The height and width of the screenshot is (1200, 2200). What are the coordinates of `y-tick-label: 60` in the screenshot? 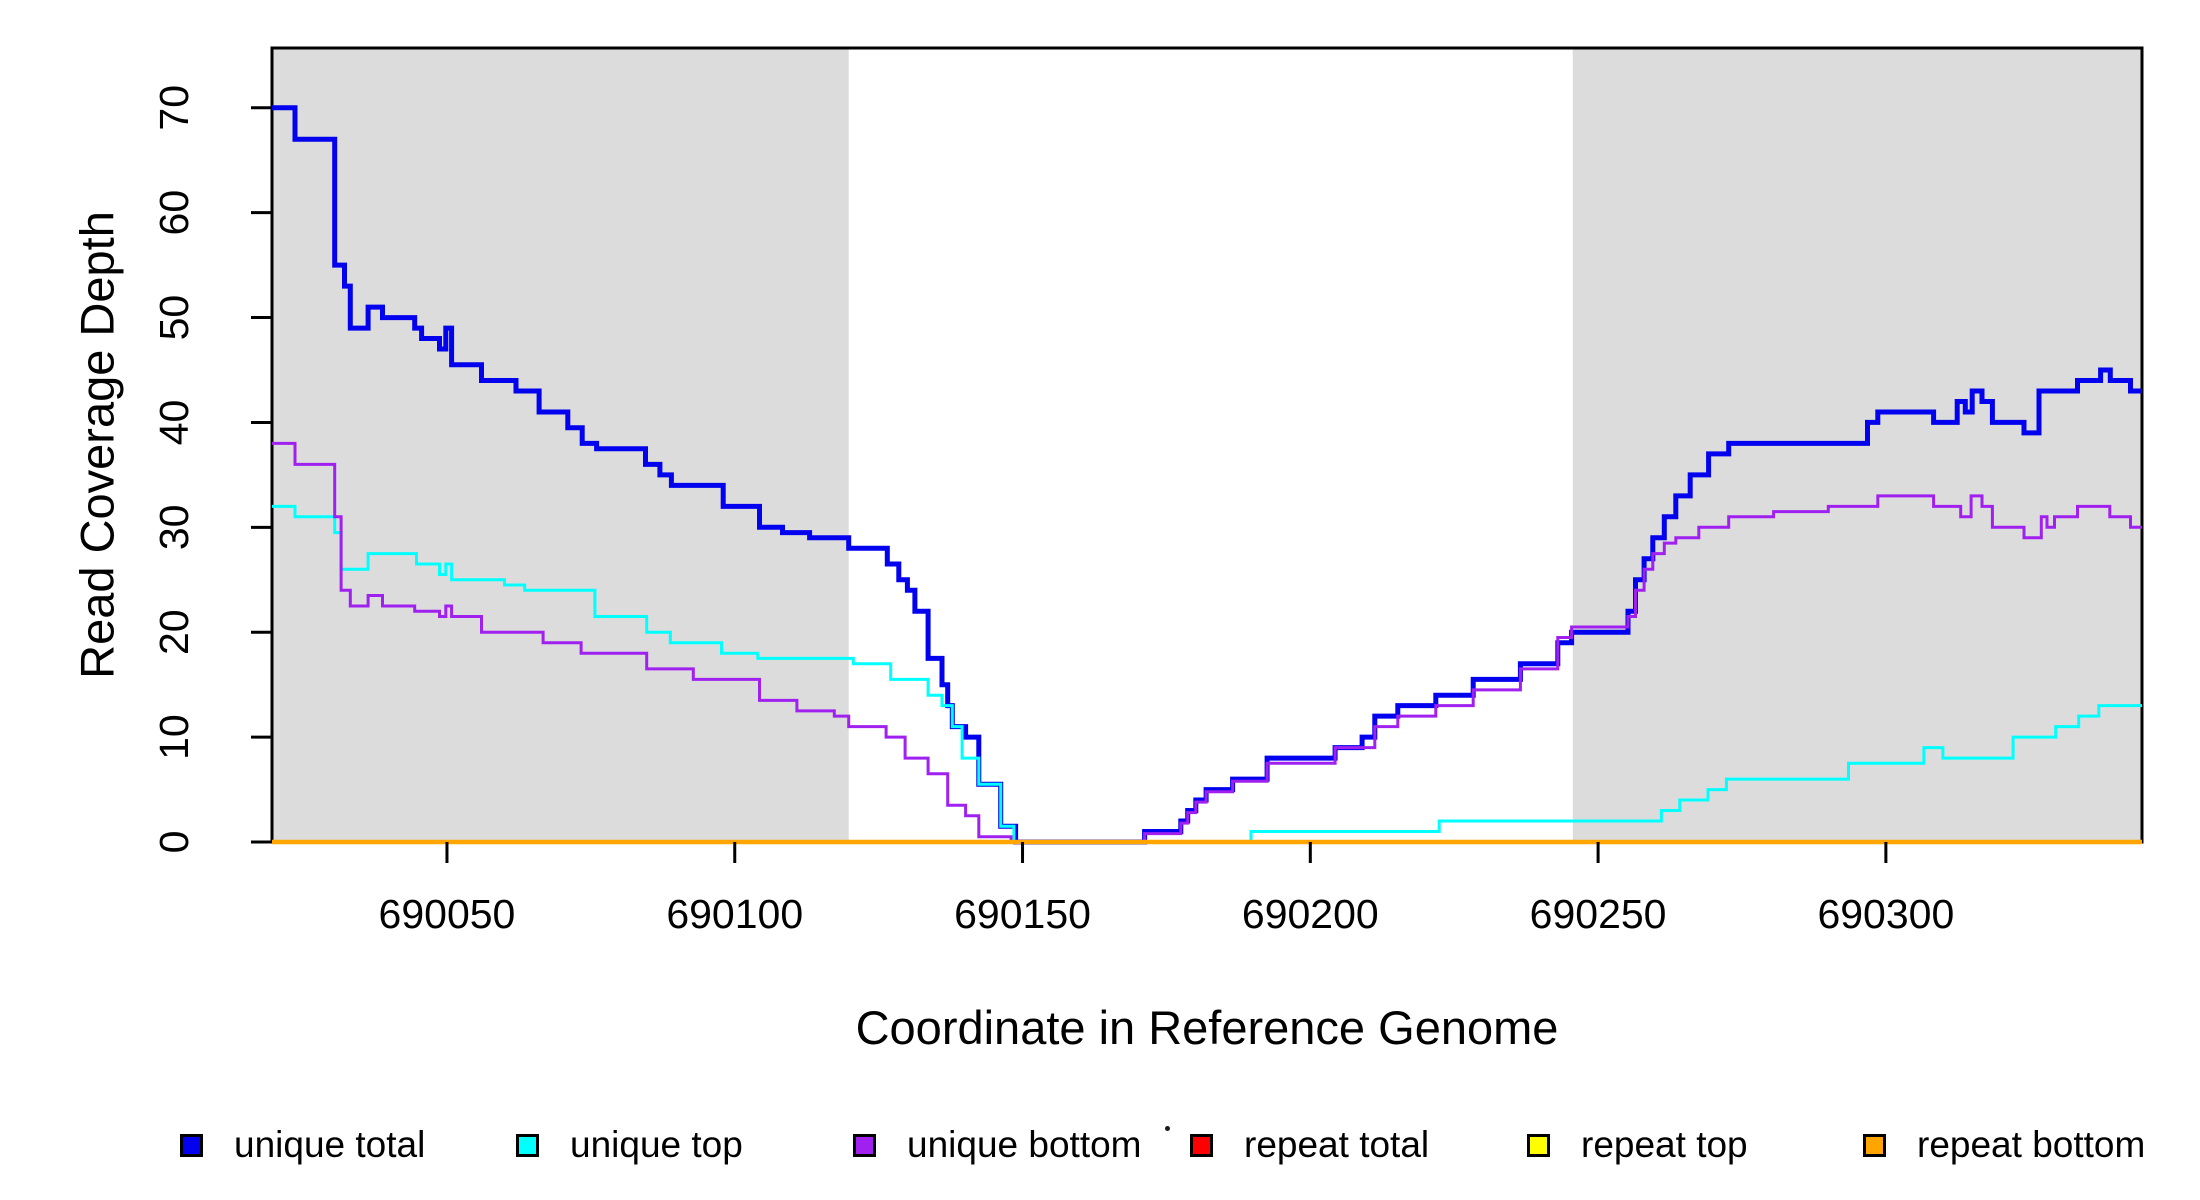 It's located at (174, 213).